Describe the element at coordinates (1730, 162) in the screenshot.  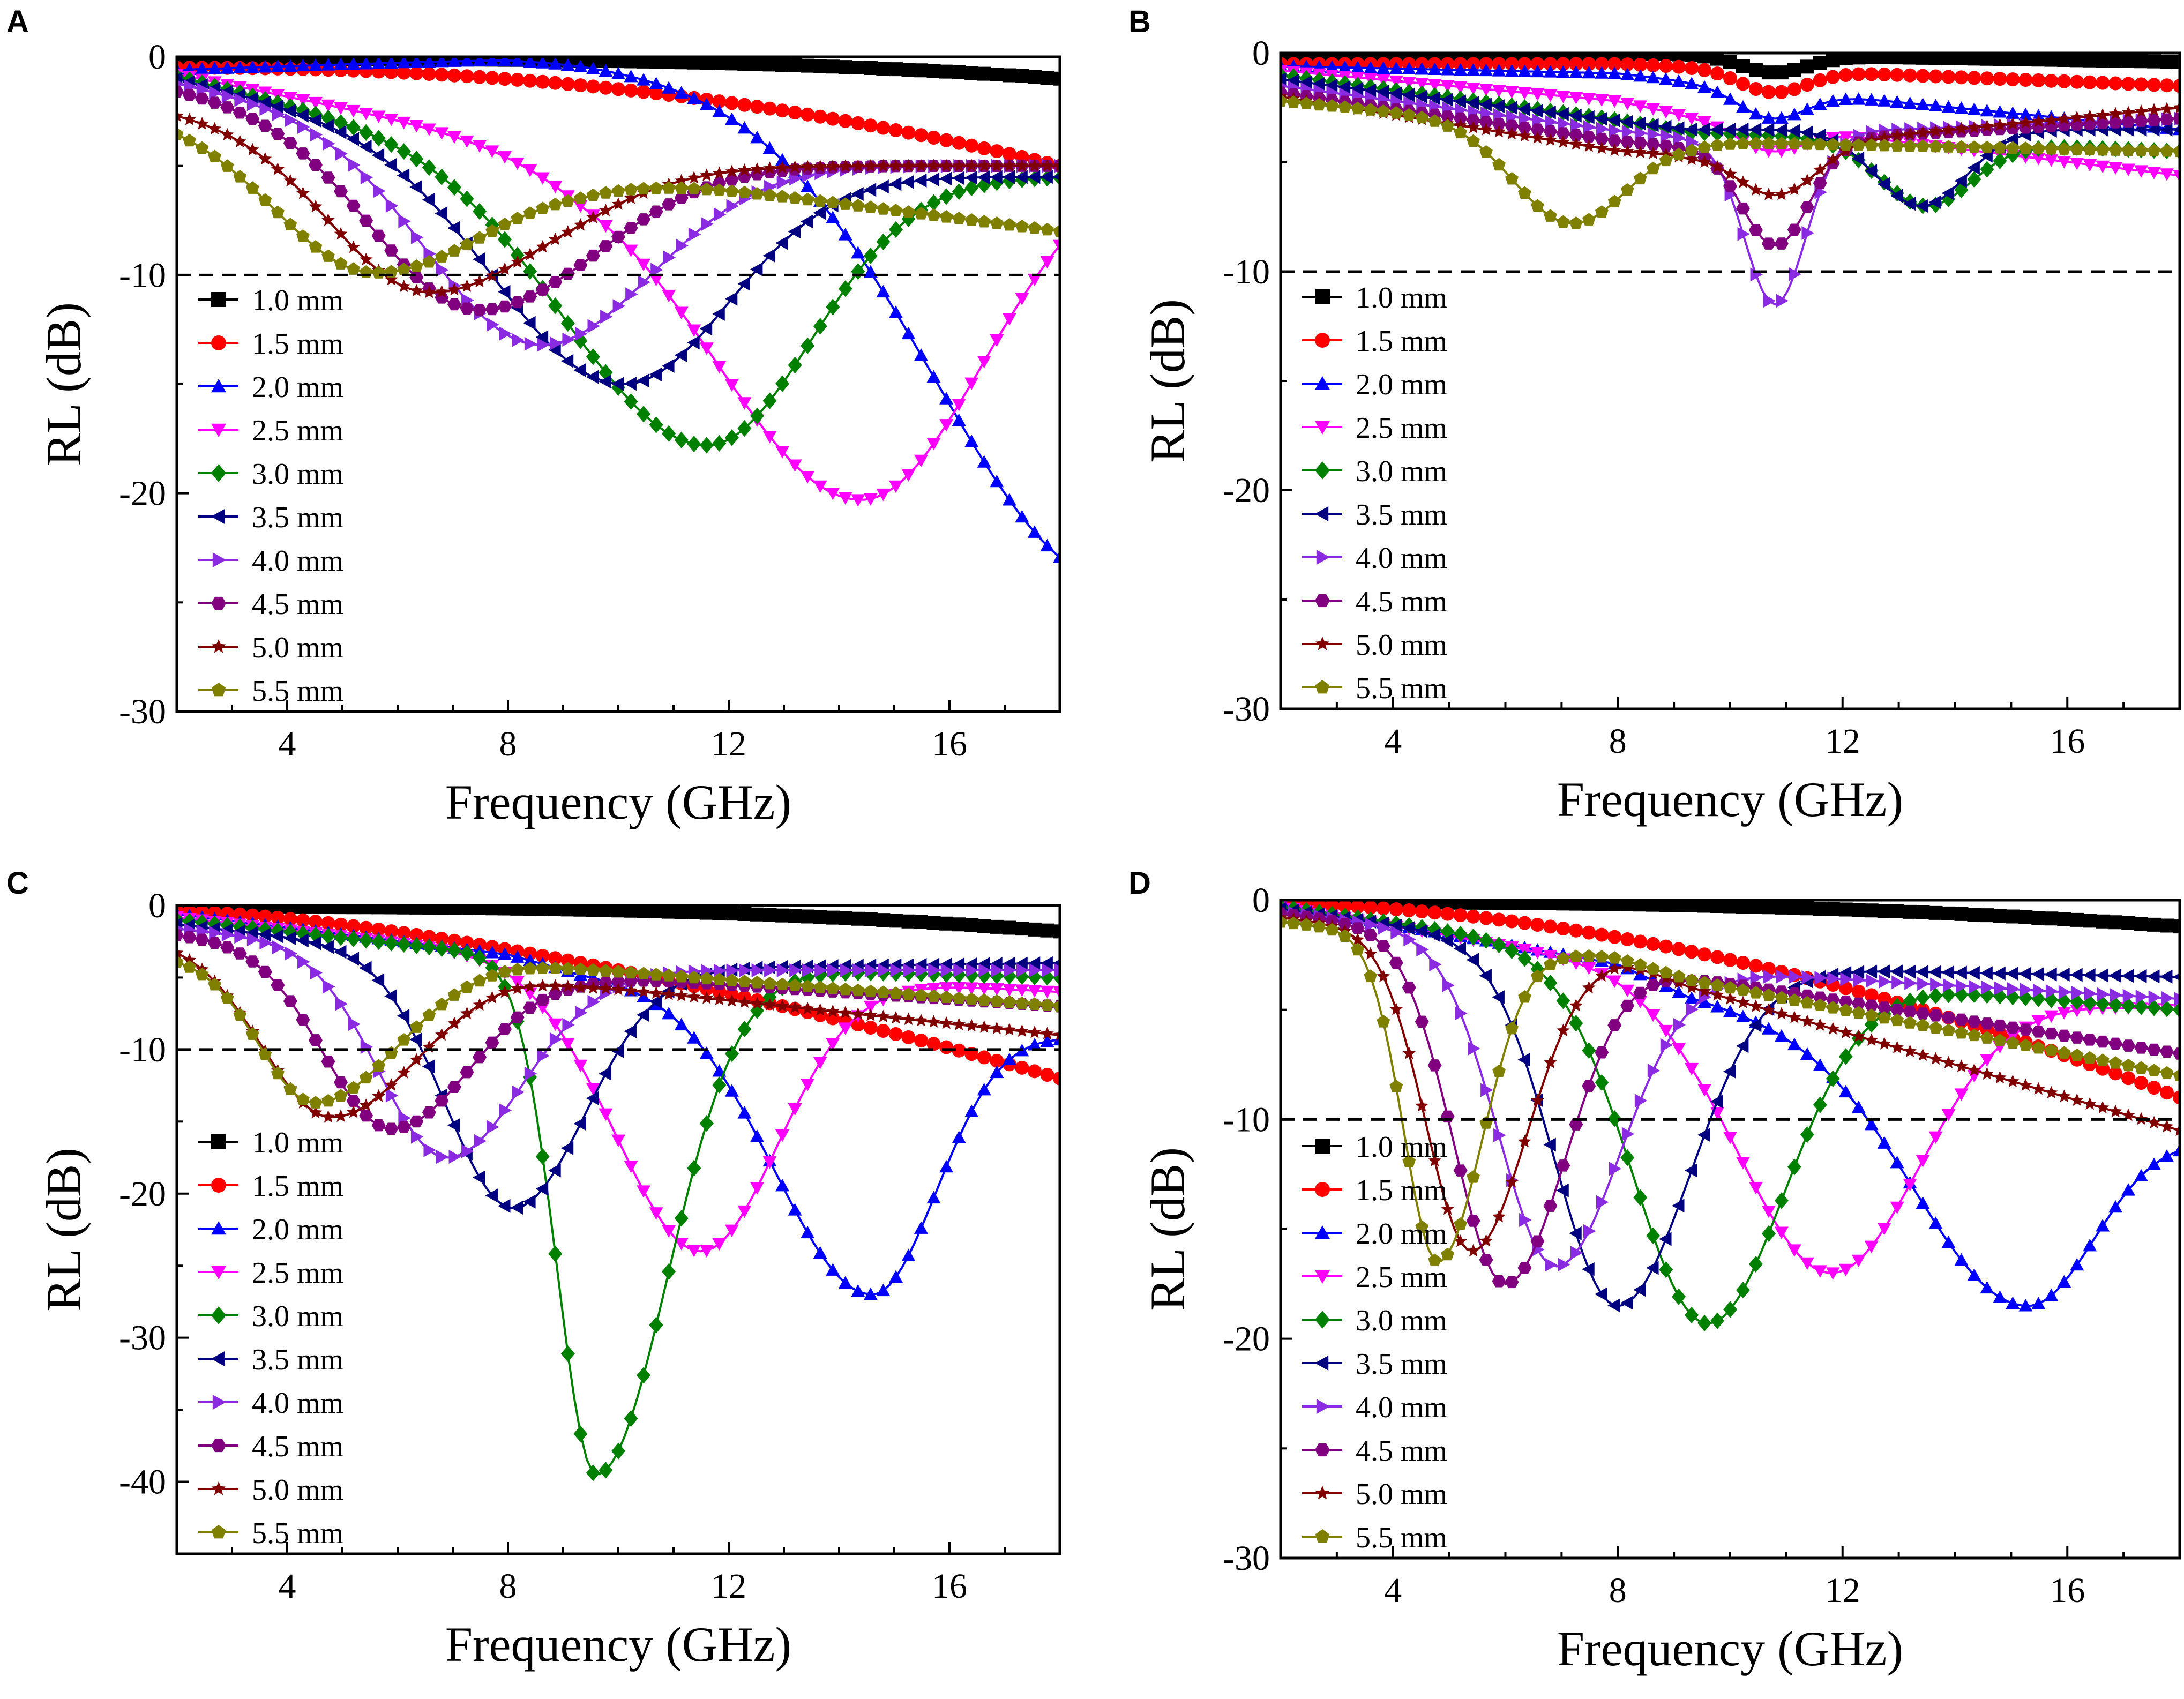
I see `series-line` at that location.